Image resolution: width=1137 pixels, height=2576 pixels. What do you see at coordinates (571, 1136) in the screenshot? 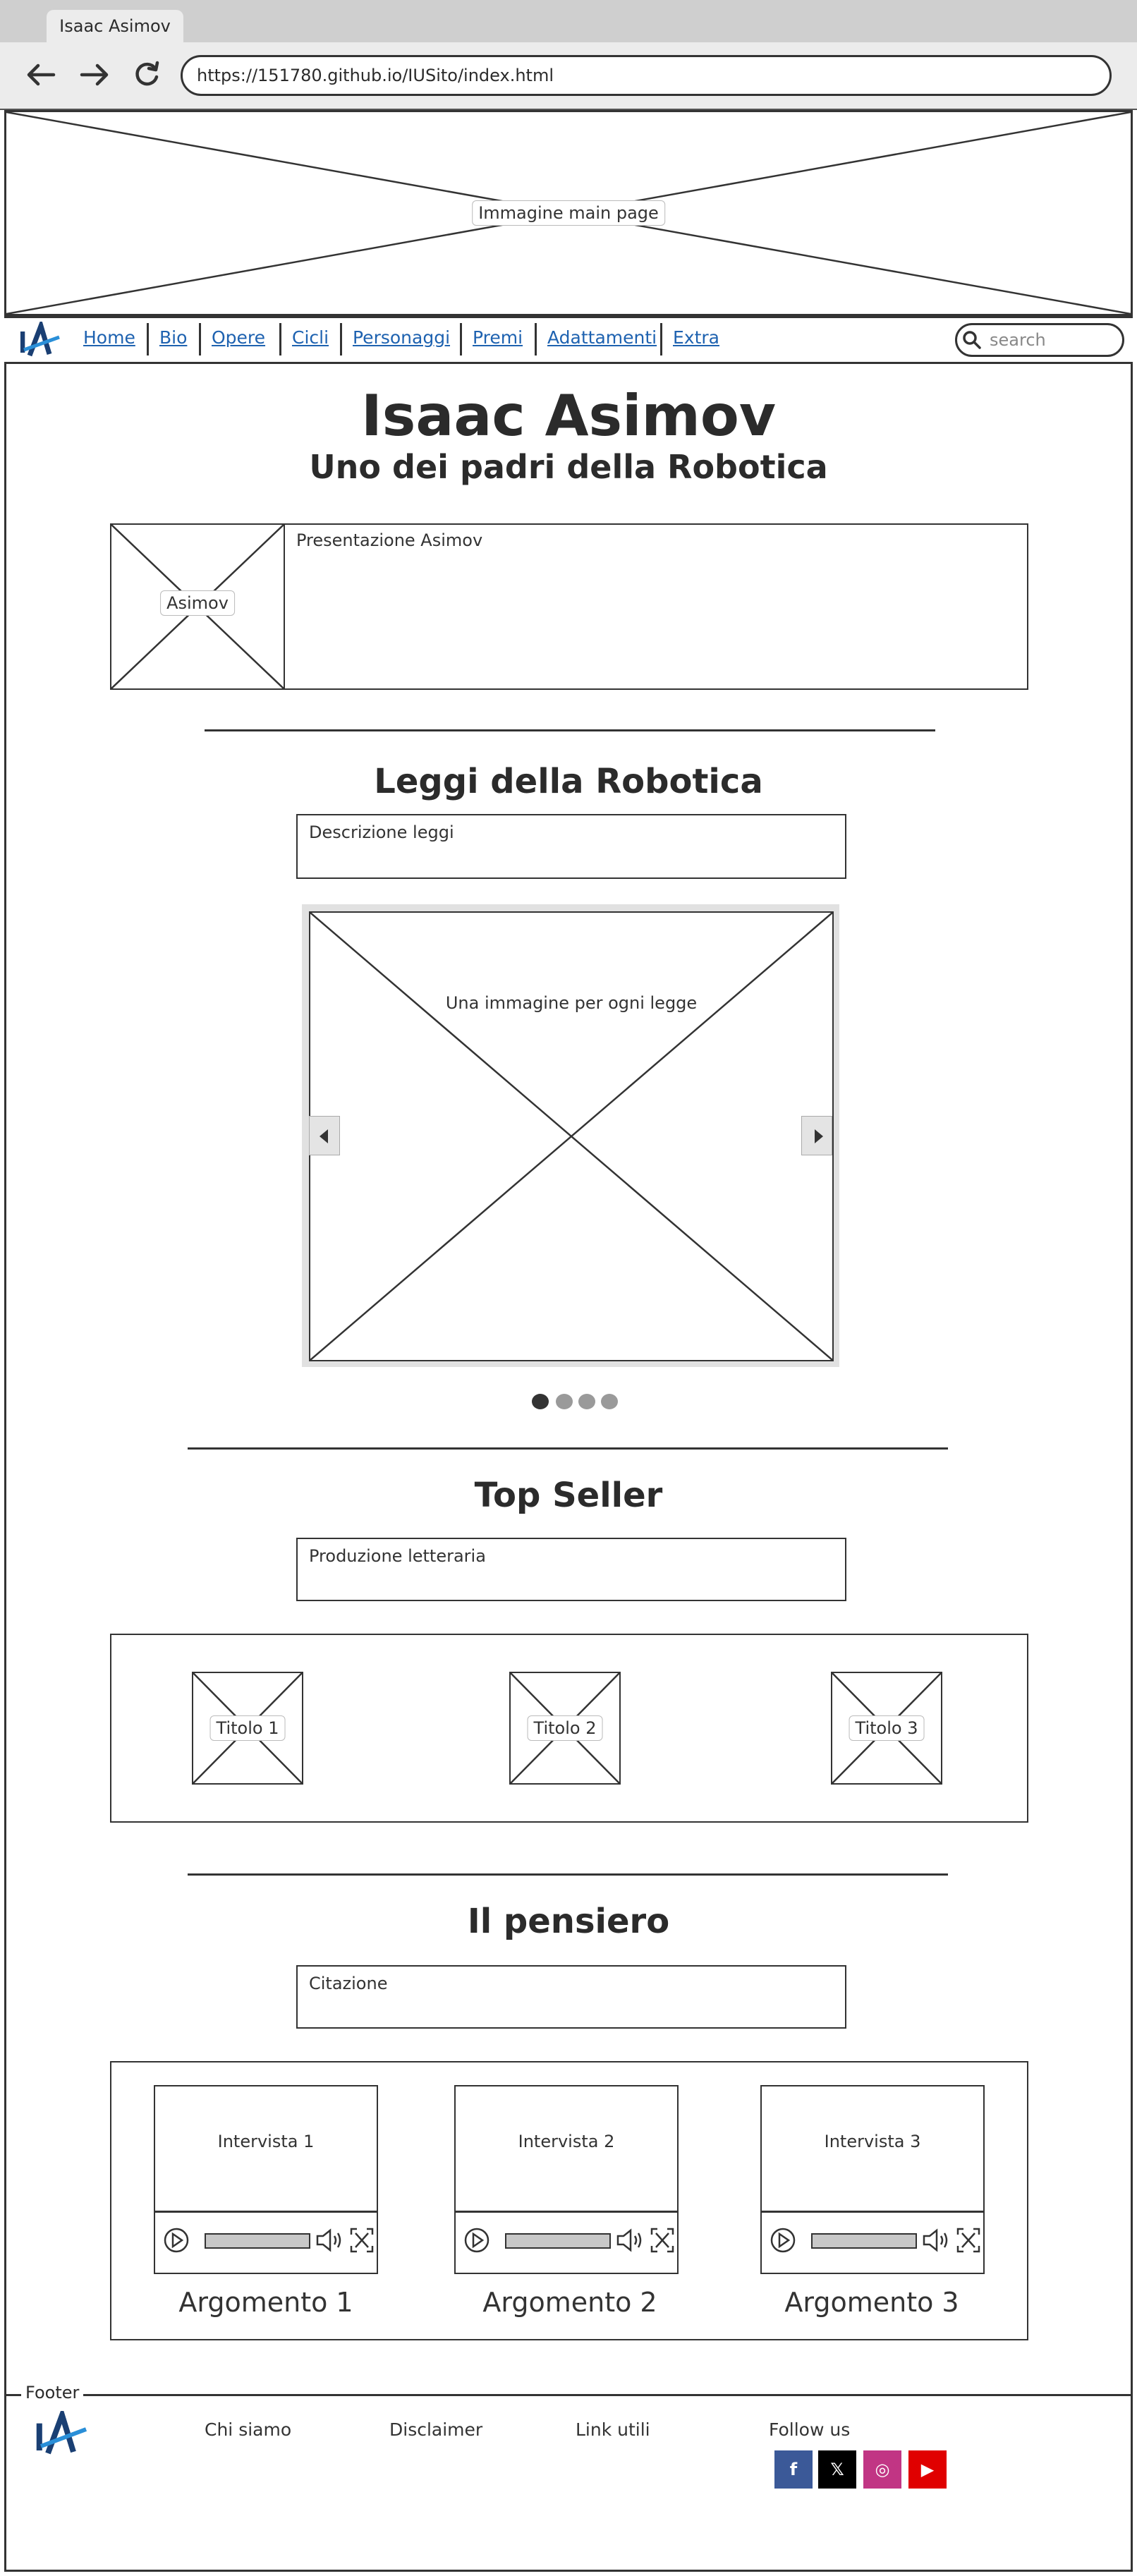
I see `carousel-image: Una immagine per ogni legge` at bounding box center [571, 1136].